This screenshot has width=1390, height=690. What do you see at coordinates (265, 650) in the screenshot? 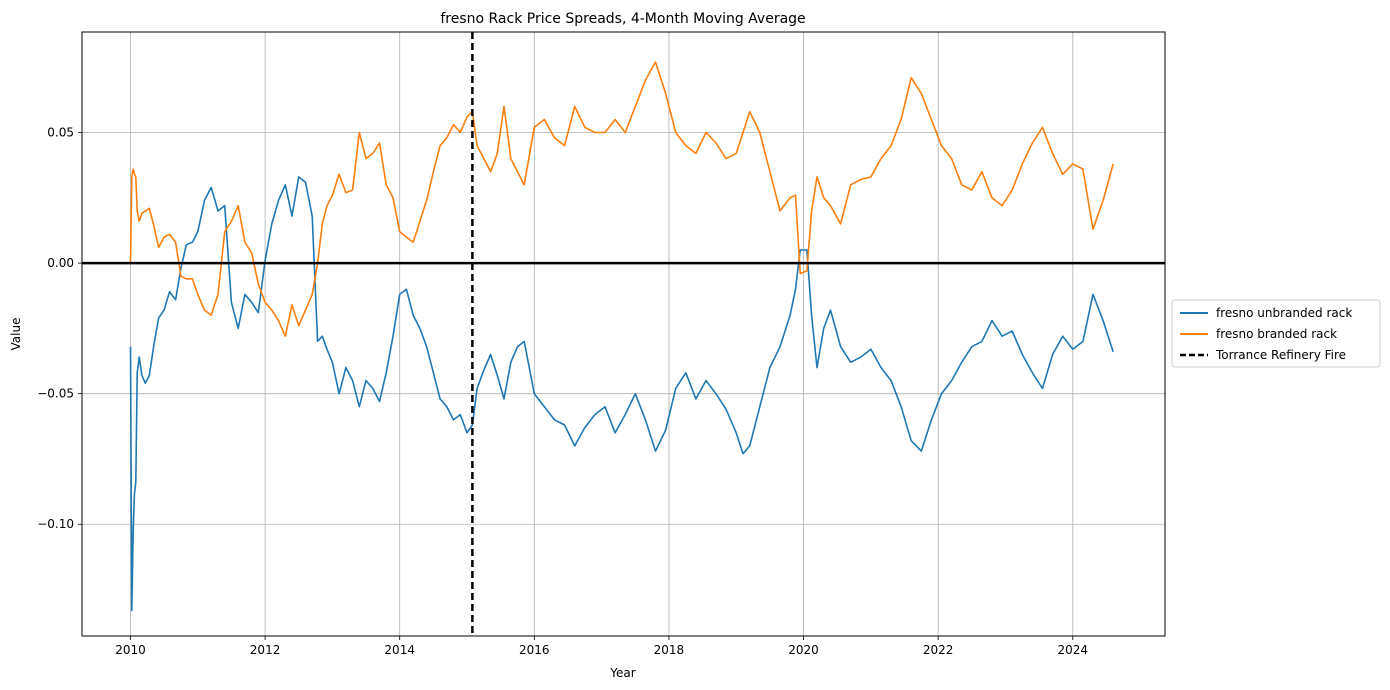
I see `x-tick-label: 2012` at bounding box center [265, 650].